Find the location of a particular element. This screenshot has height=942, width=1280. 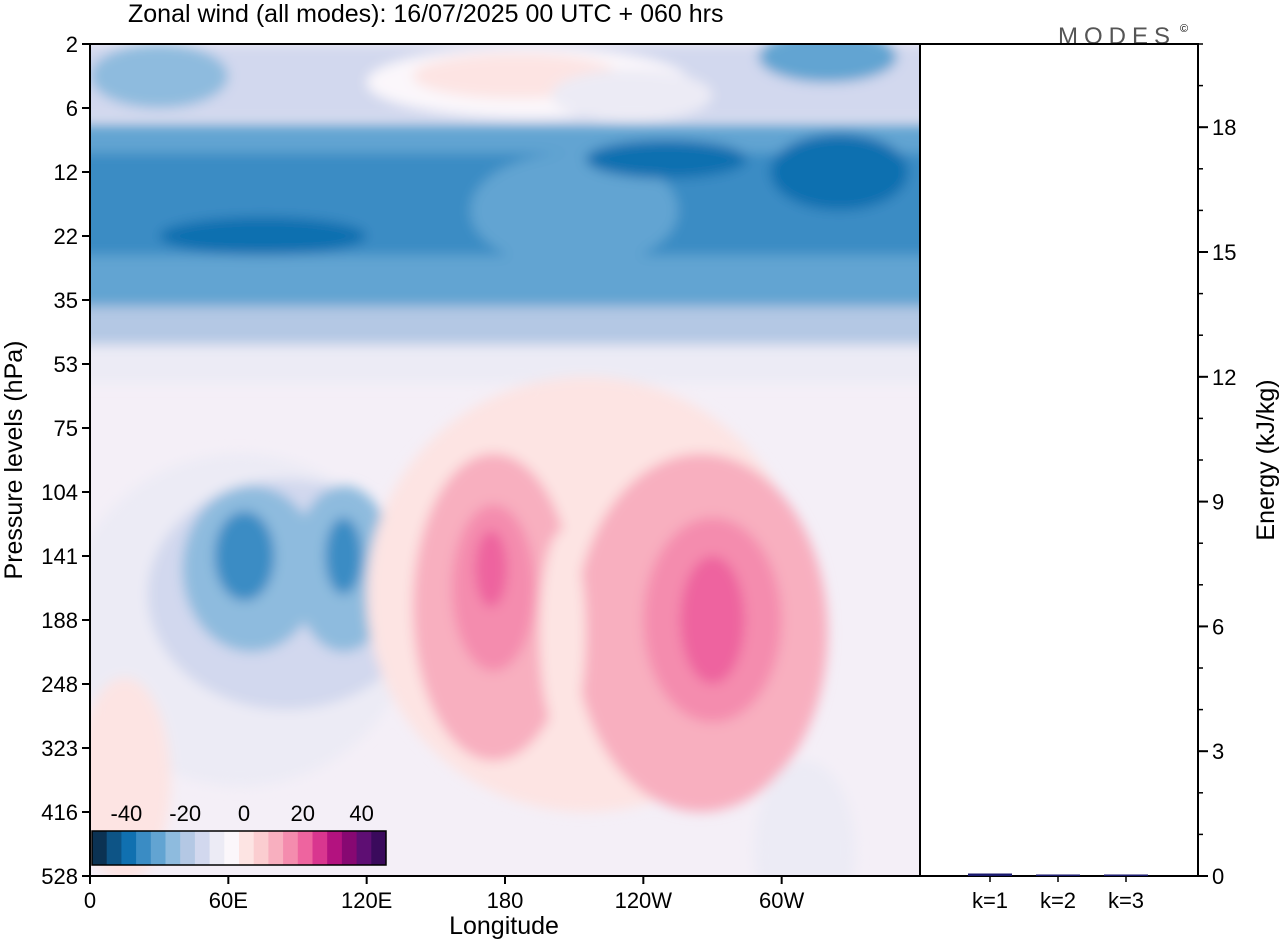

y-tick-label: 188 is located at coordinates (59, 620).